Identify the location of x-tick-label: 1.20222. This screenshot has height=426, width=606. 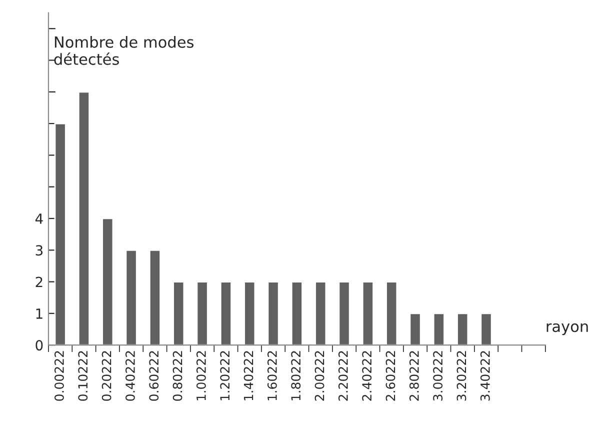
(225, 375).